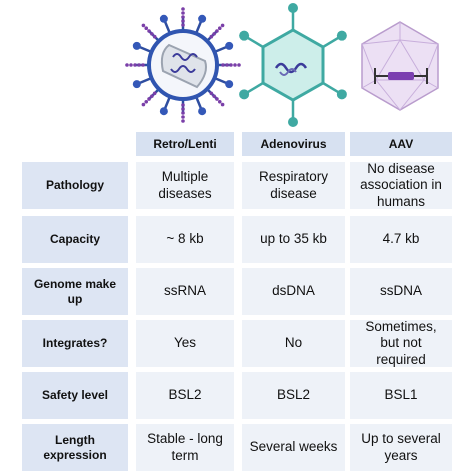  I want to click on row-label: Genome make up, so click(75, 291).